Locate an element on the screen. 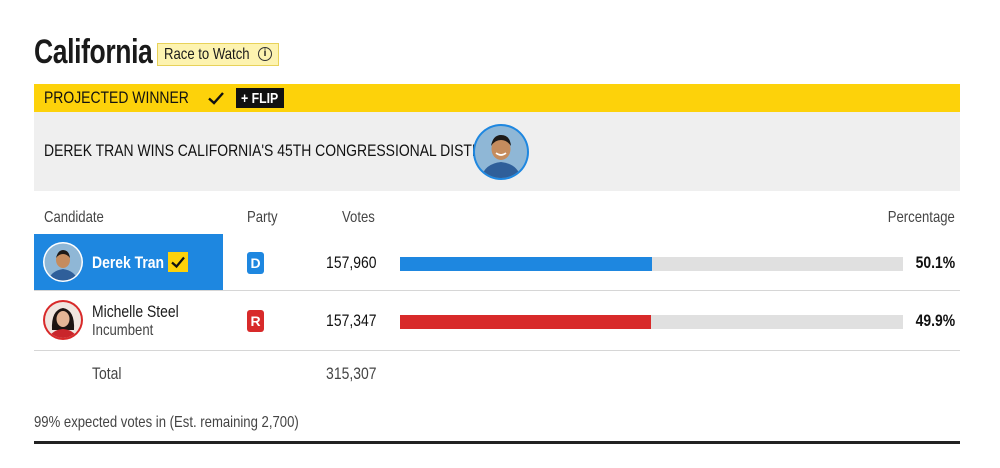 This screenshot has height=468, width=1000. vote-percentage: 49.9% is located at coordinates (935, 320).